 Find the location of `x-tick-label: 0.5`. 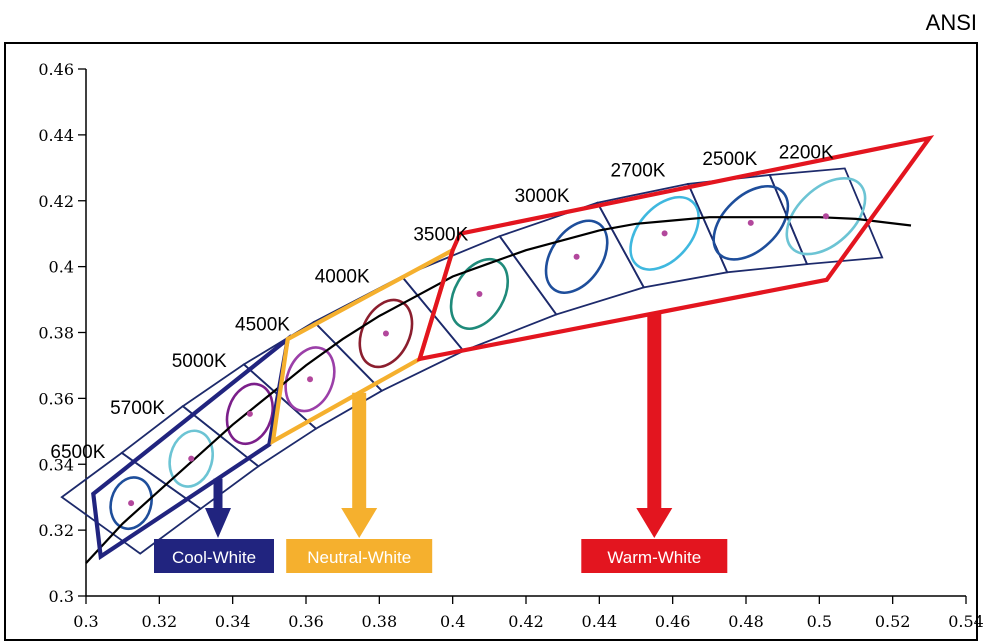

x-tick-label: 0.5 is located at coordinates (819, 621).